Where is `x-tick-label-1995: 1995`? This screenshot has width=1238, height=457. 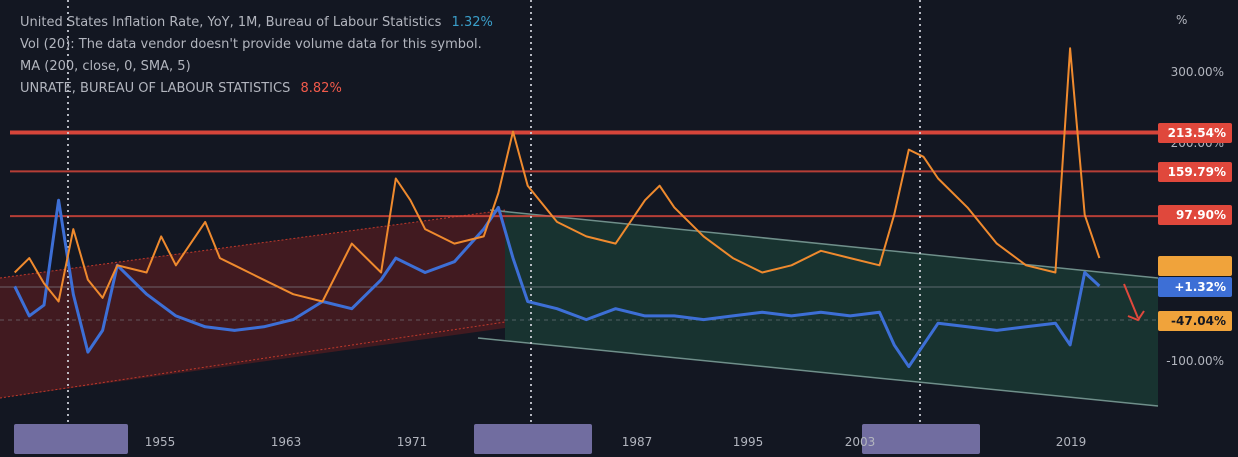
x-tick-label-1995: 1995 is located at coordinates (748, 442).